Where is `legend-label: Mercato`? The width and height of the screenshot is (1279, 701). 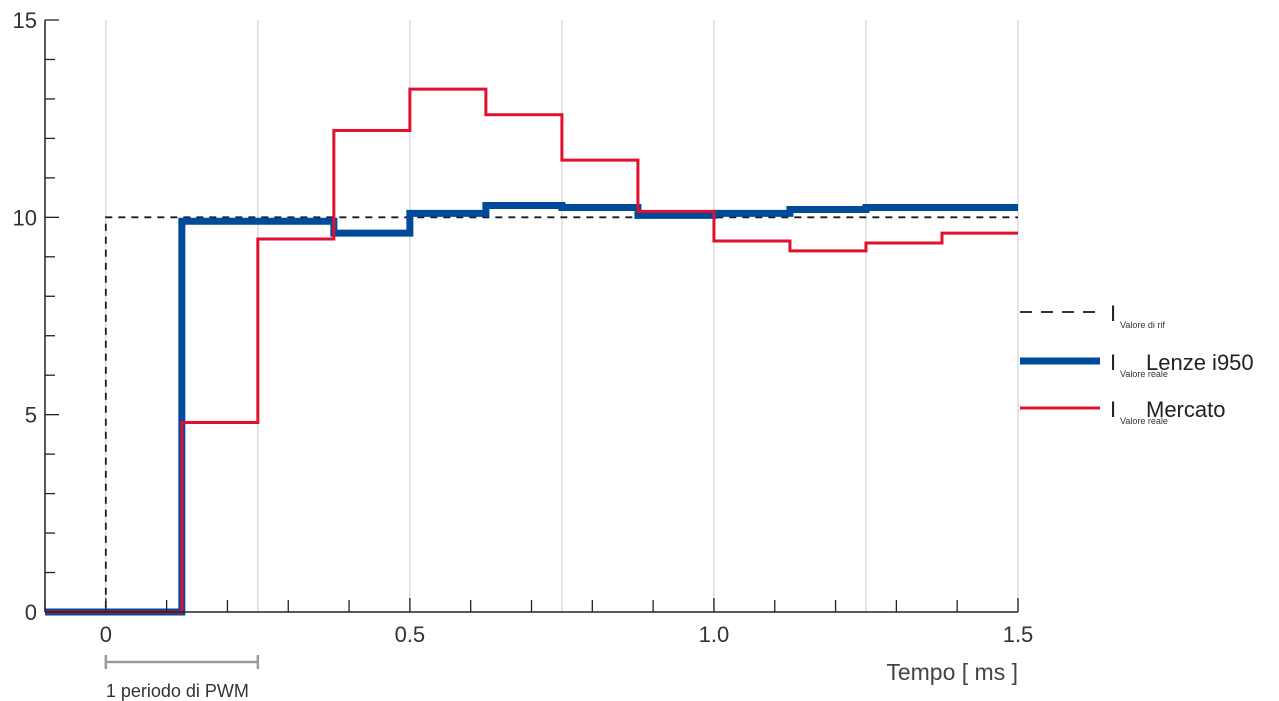
legend-label: Mercato is located at coordinates (1185, 409).